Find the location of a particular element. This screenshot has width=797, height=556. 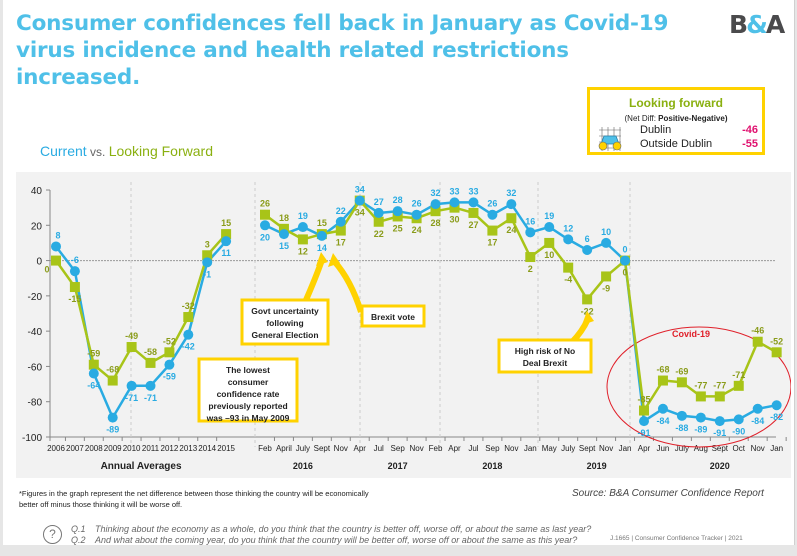

current-data-label: -59 is located at coordinates (169, 377).